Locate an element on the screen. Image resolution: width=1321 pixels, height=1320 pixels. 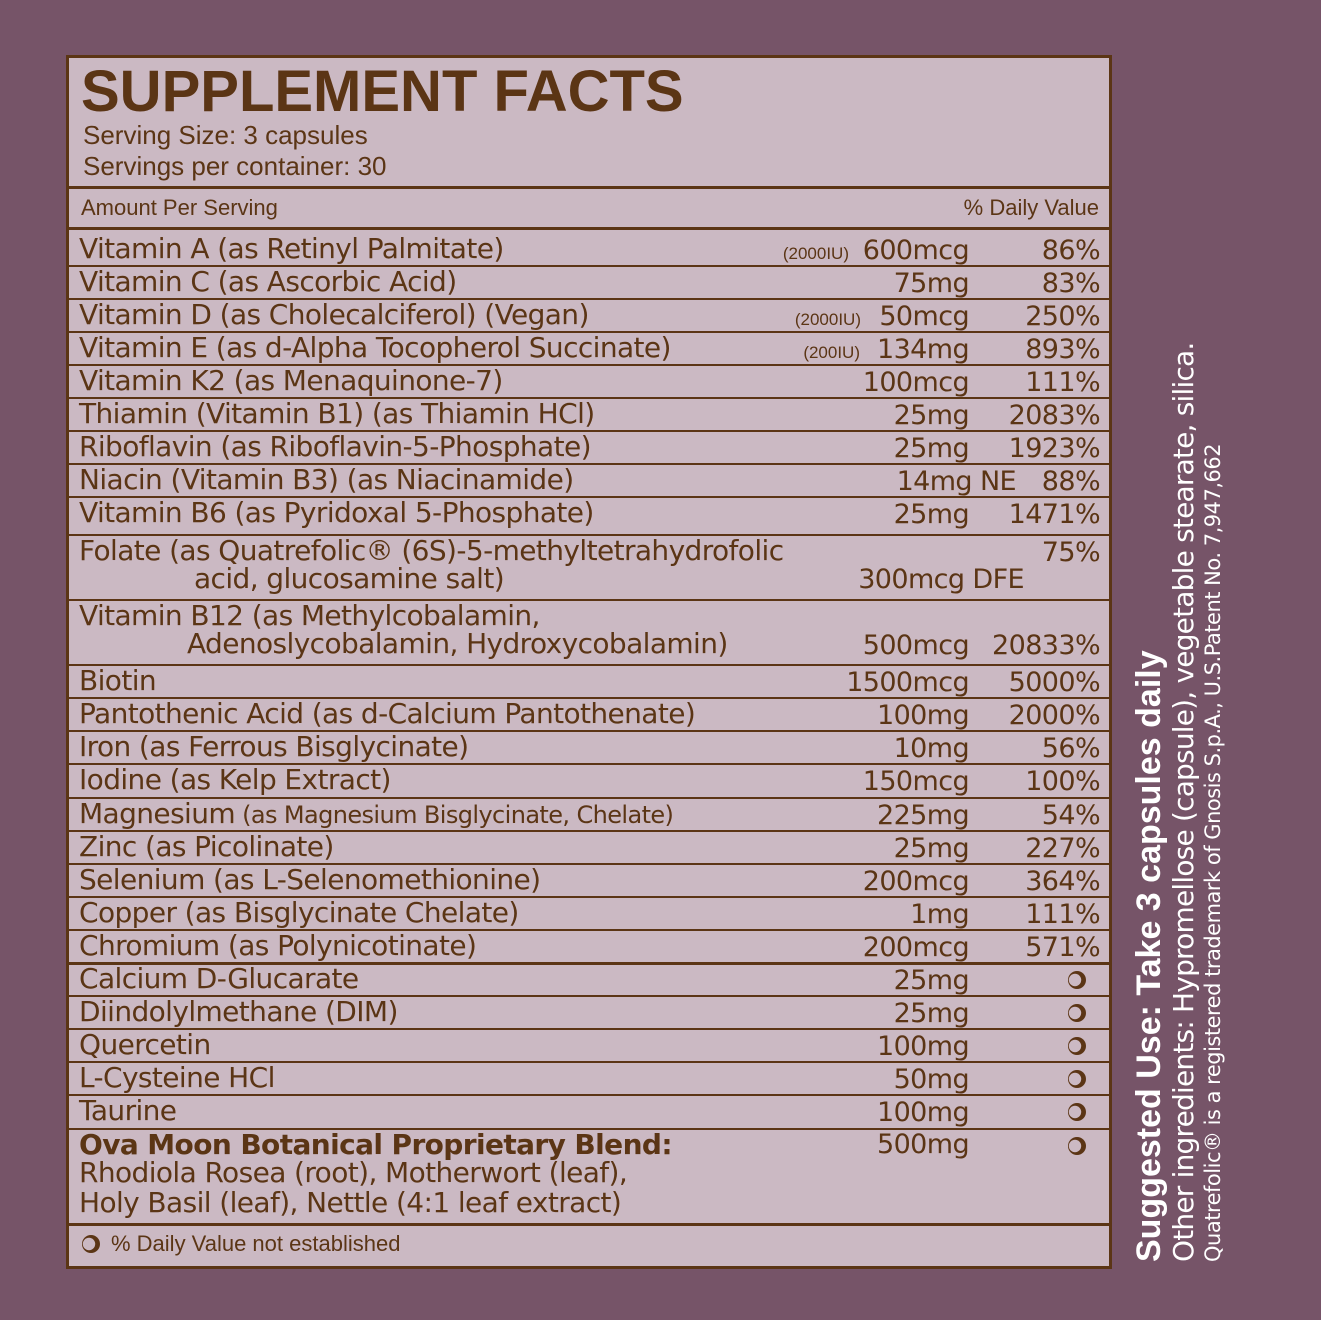
nutrient-amount: 200mcg is located at coordinates (916, 947).